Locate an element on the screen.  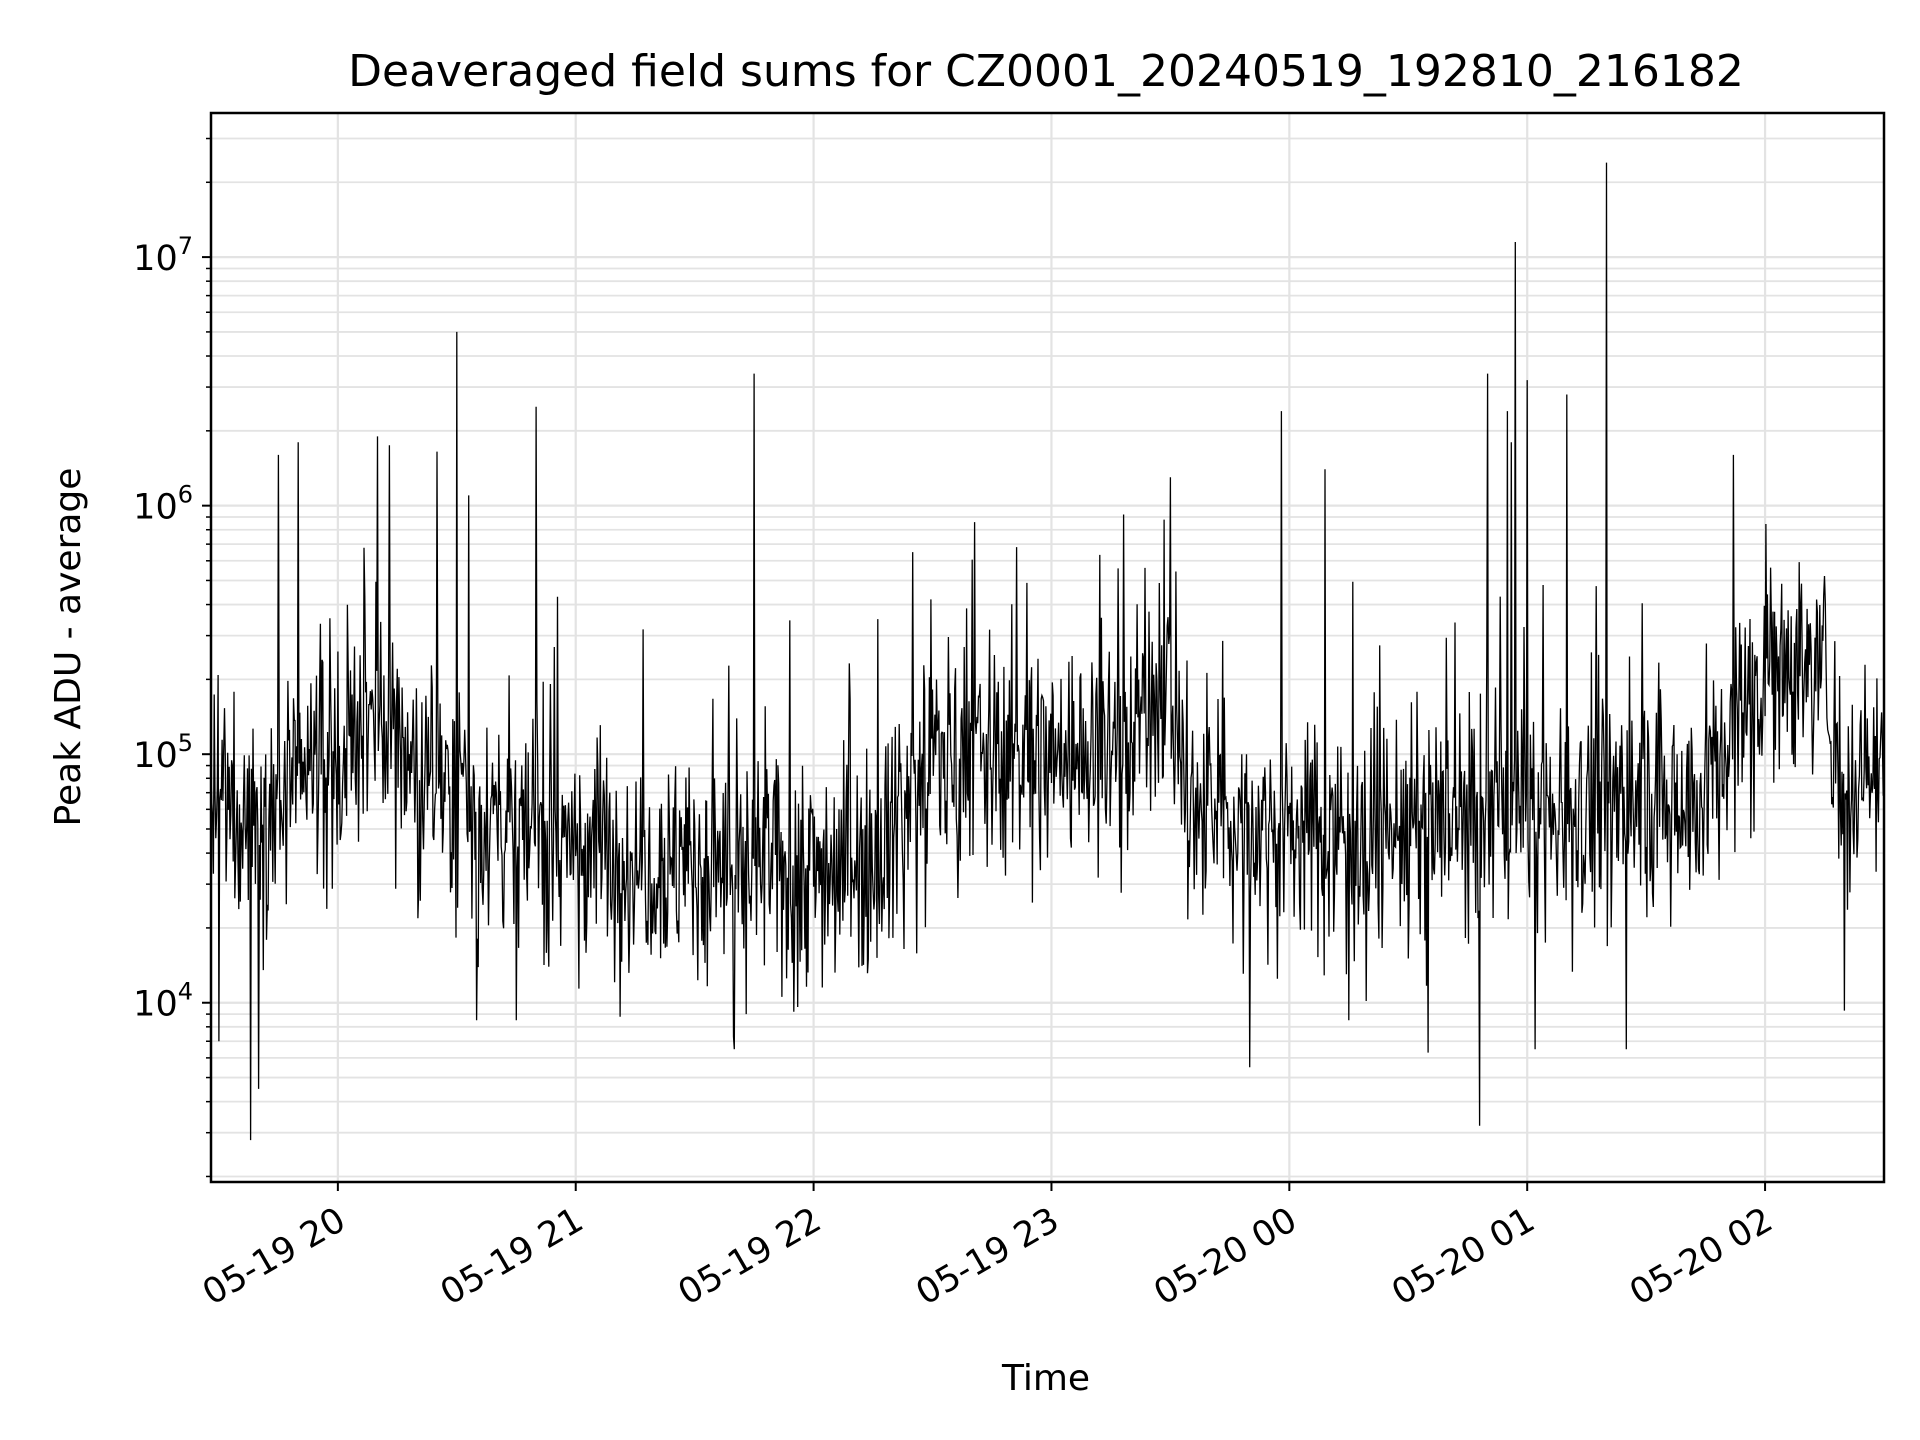
y-tick-exponent: 5 is located at coordinates (185, 743).